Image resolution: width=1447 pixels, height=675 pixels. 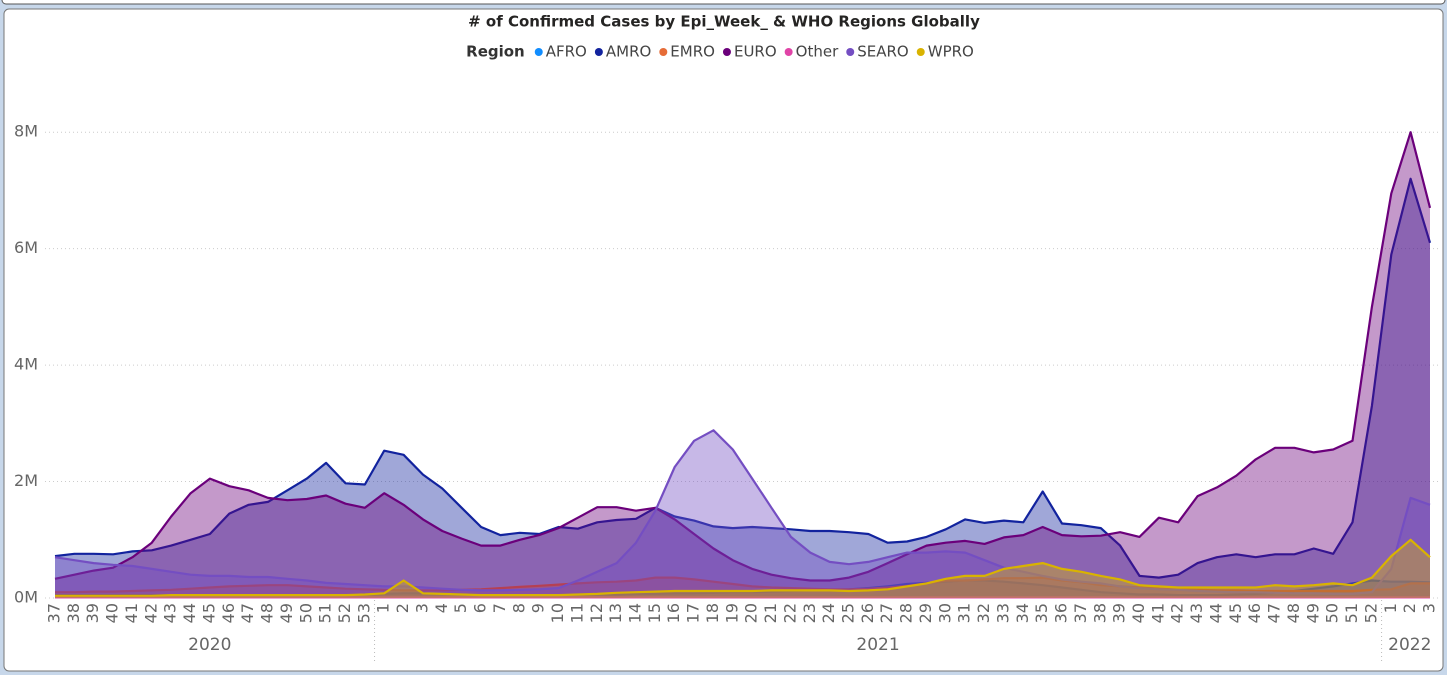 What do you see at coordinates (363, 613) in the screenshot?
I see `x-tick-label: 53` at bounding box center [363, 613].